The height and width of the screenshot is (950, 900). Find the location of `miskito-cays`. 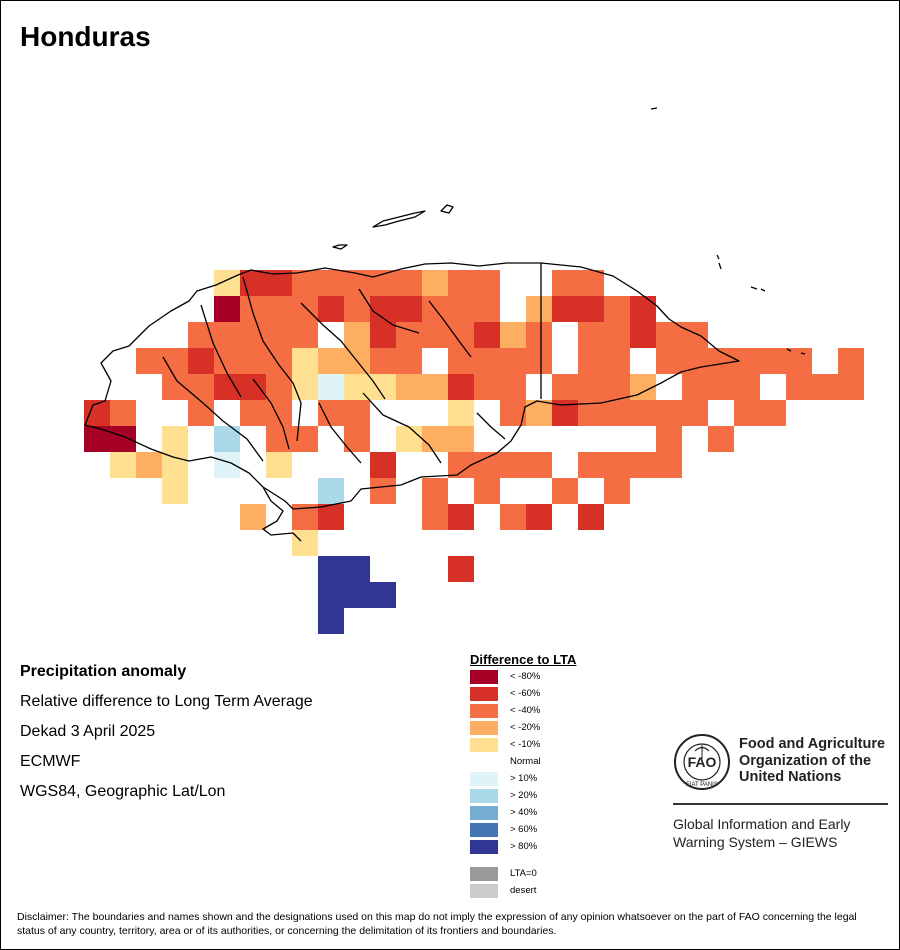

miskito-cays is located at coordinates (761, 304).